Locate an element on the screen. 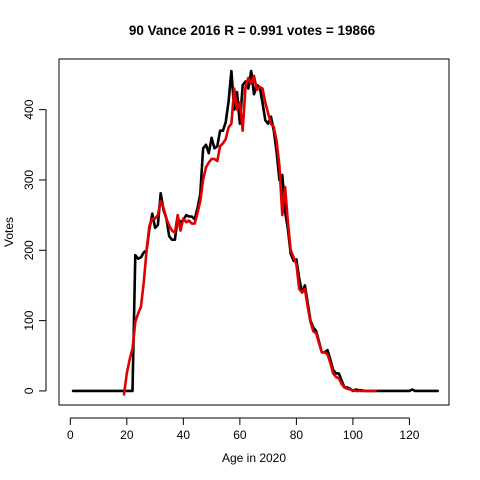 Image resolution: width=480 pixels, height=480 pixels. y-tick-label: 400 is located at coordinates (29, 109).